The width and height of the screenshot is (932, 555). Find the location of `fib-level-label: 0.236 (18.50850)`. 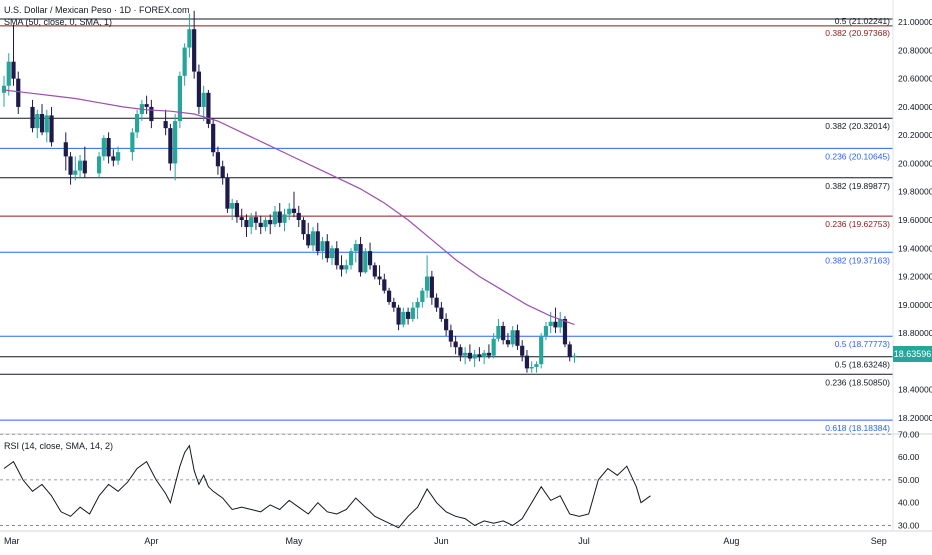

fib-level-label: 0.236 (18.50850) is located at coordinates (857, 382).